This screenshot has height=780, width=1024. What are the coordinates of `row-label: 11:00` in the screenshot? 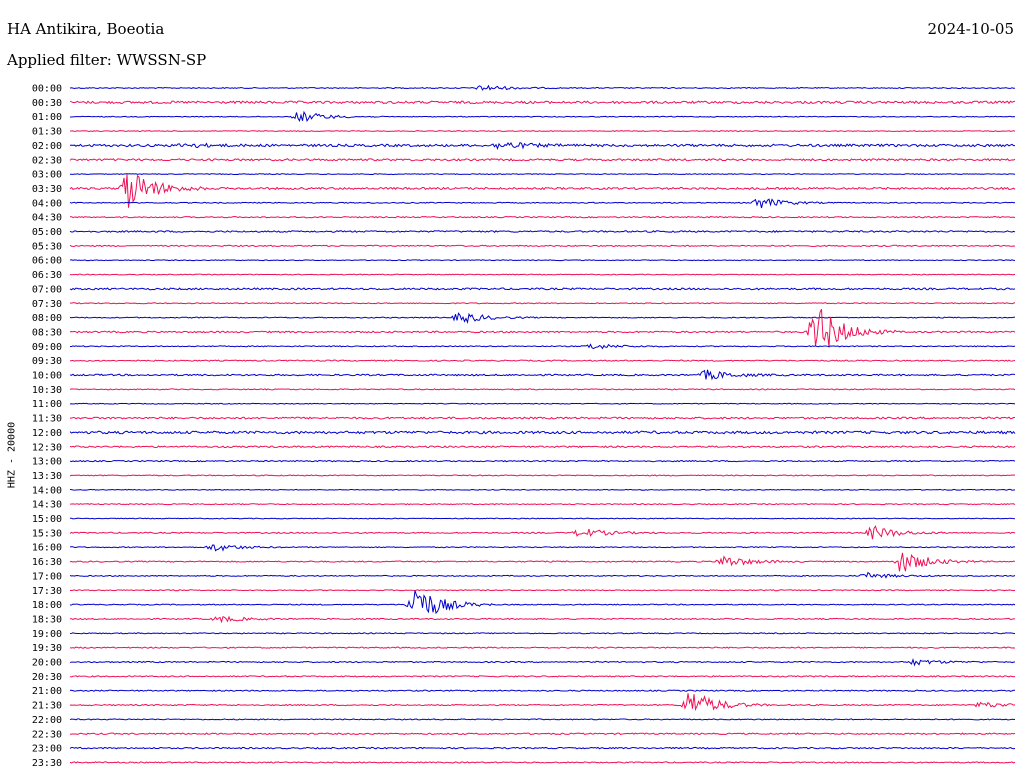 It's located at (47, 404).